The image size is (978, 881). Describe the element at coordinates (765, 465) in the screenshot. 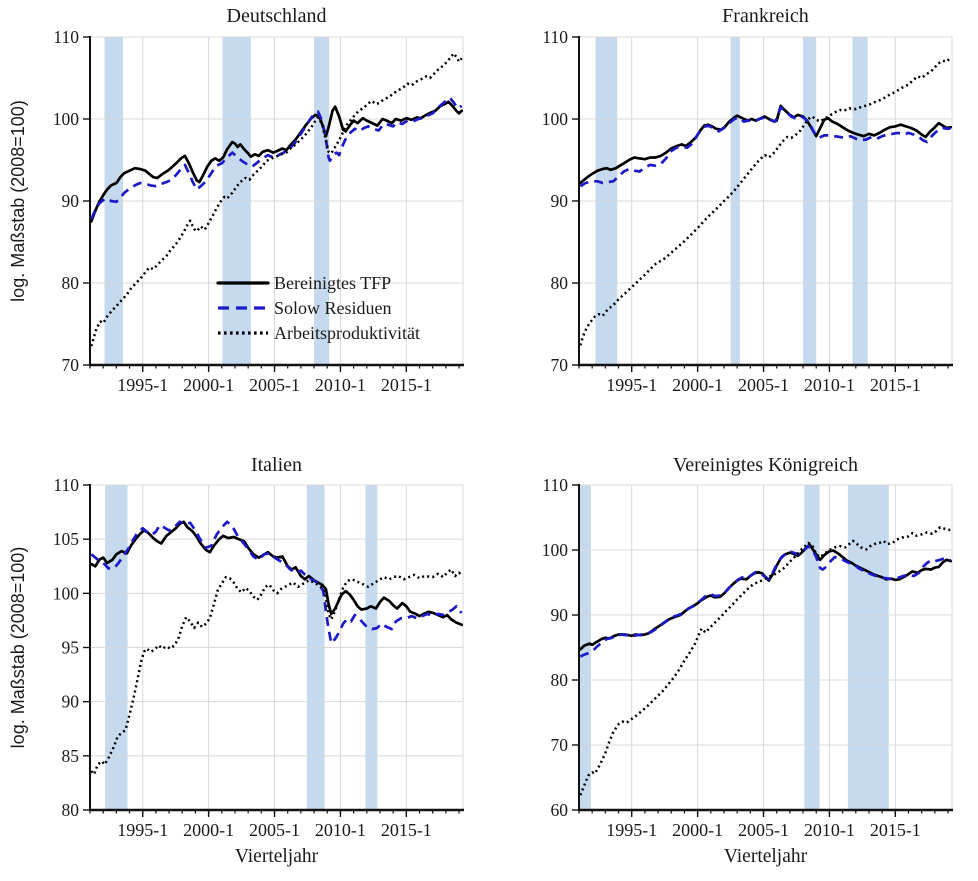

I see `panel-title: Vereinigtes Königreich` at that location.